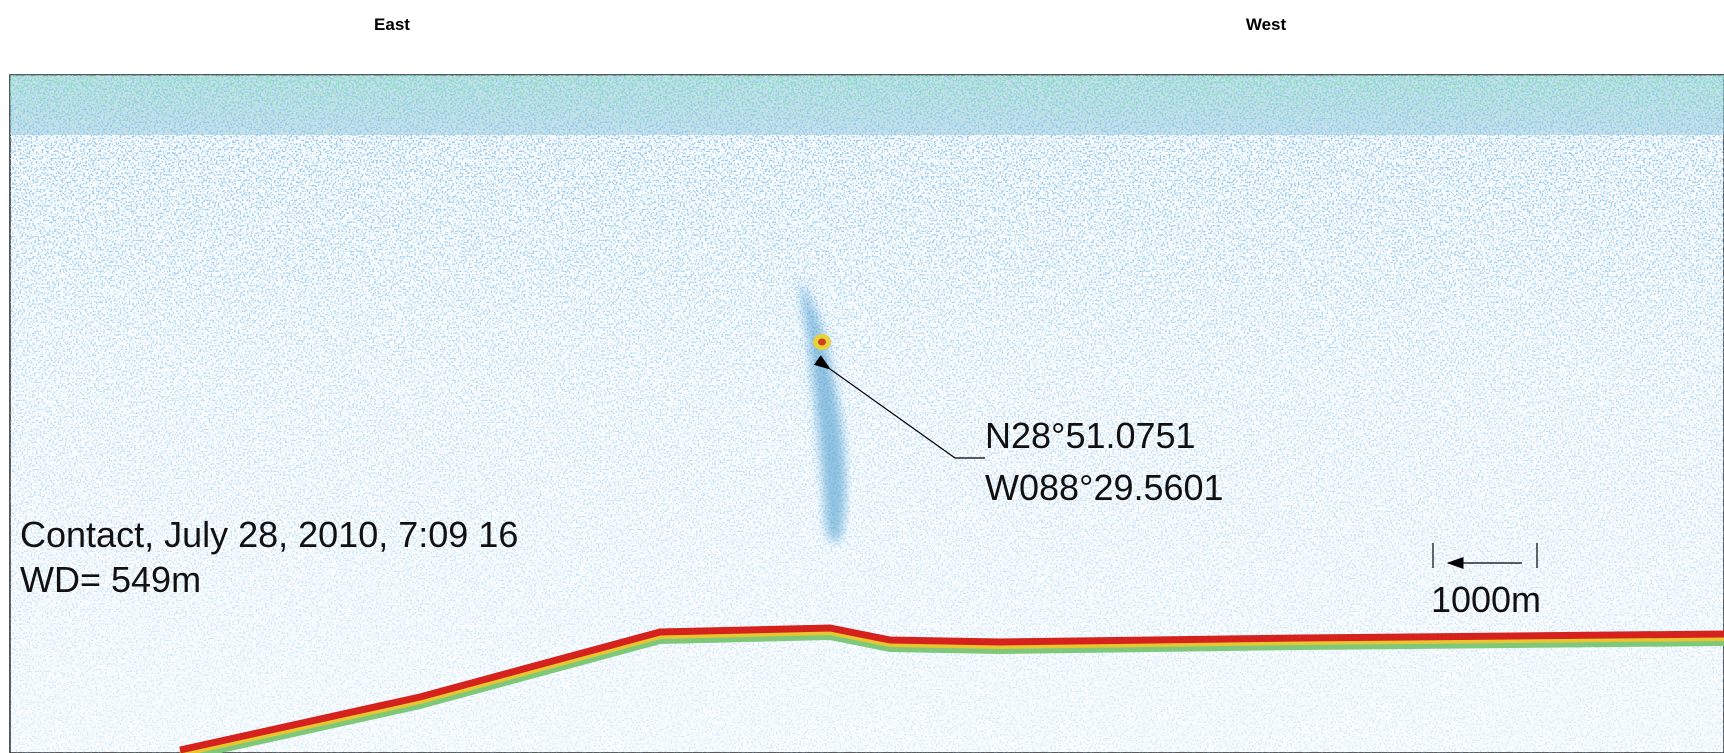 The width and height of the screenshot is (1724, 753). I want to click on surface-speckle, so click(867, 105).